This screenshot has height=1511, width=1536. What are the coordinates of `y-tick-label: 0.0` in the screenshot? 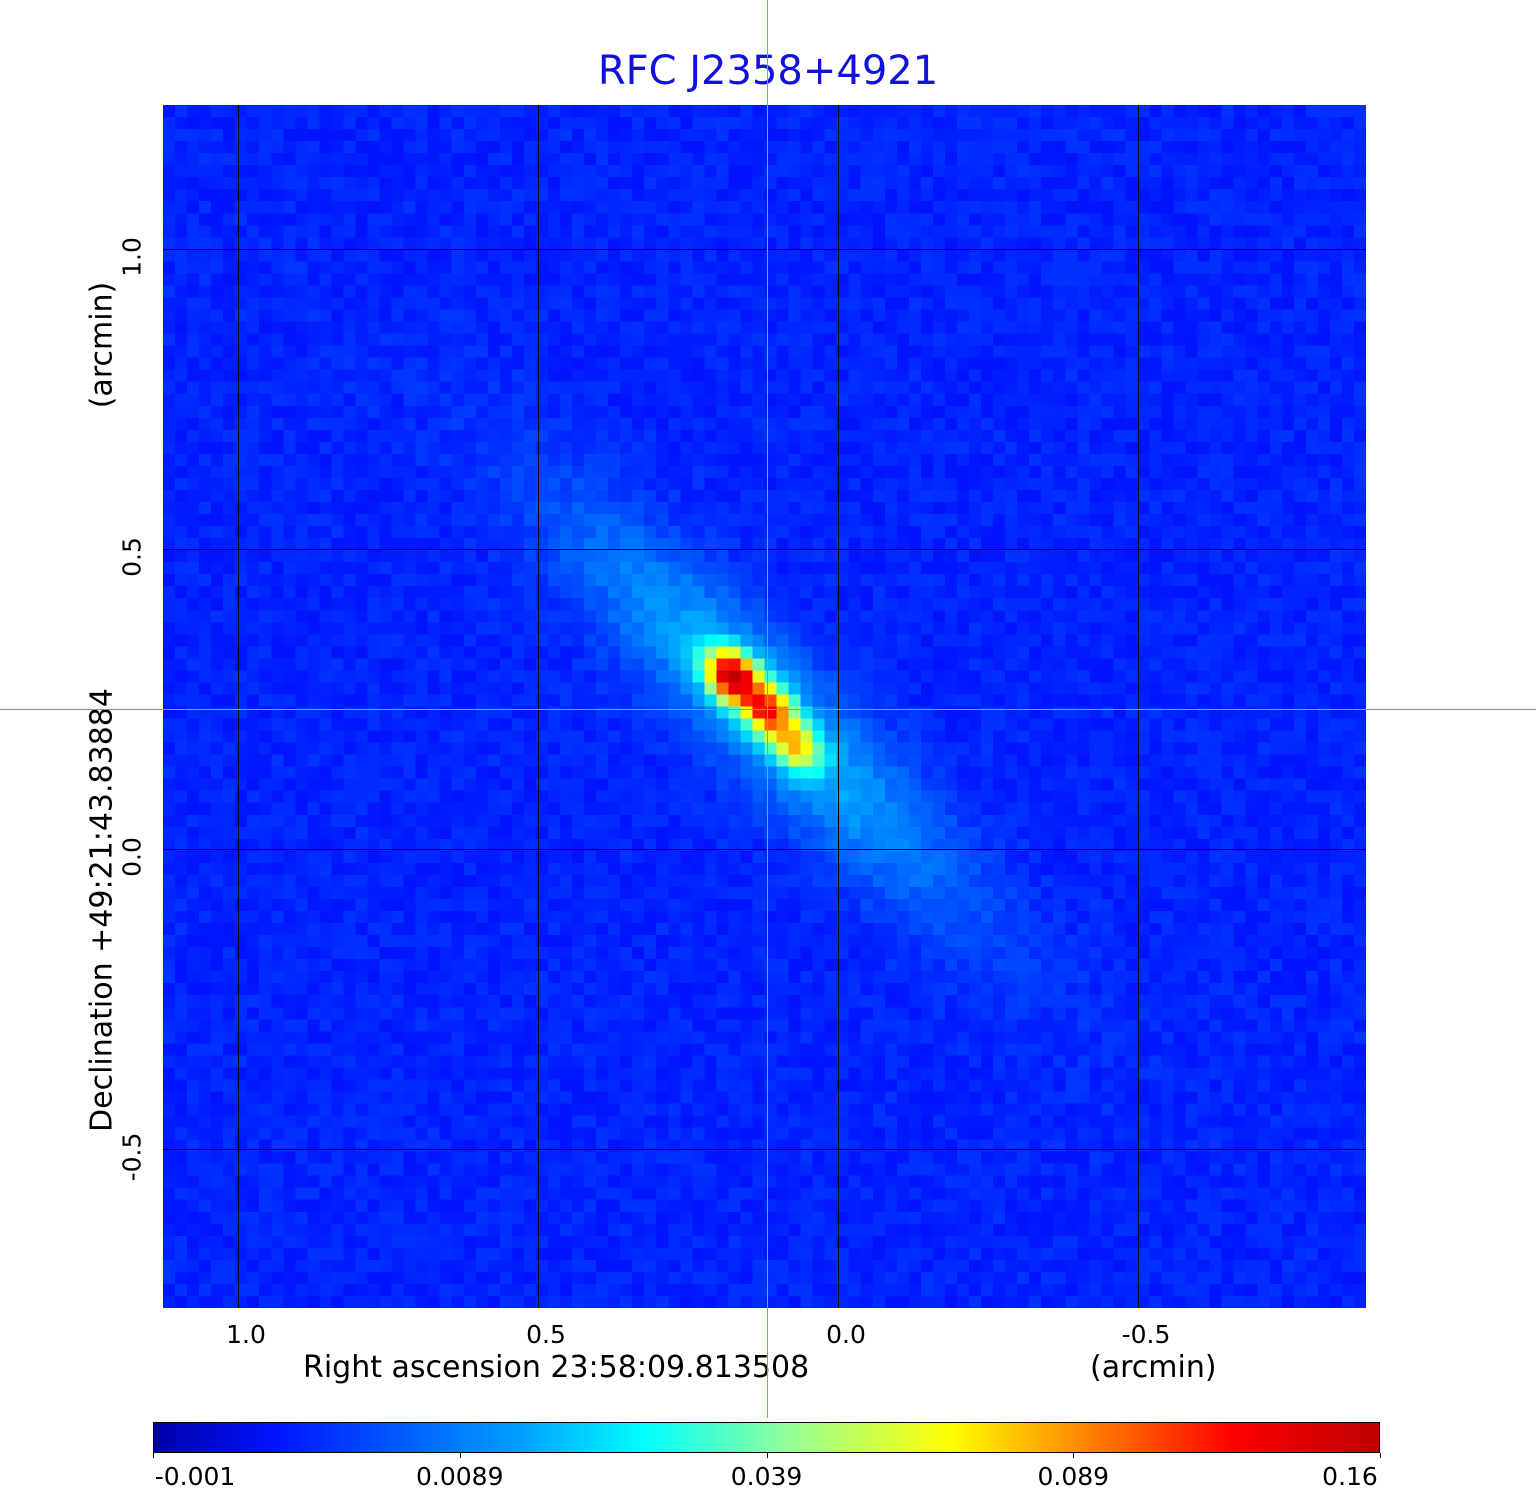 It's located at (132, 857).